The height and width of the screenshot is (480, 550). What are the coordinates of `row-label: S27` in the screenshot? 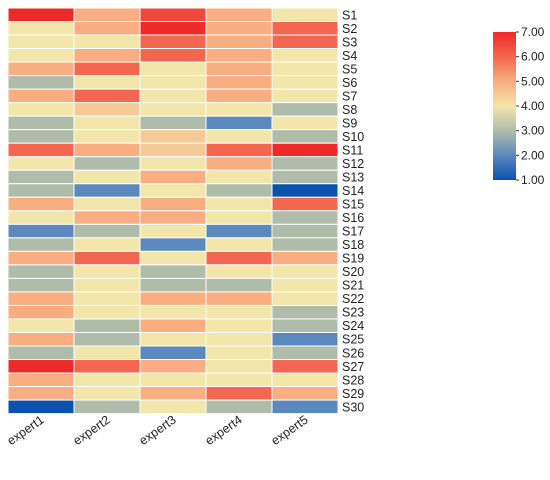 It's located at (353, 367).